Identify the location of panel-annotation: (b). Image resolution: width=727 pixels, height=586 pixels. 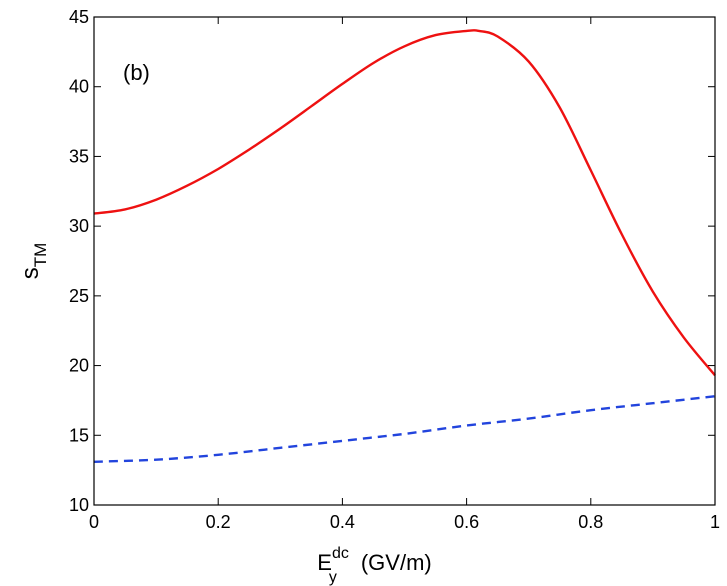
(136, 72).